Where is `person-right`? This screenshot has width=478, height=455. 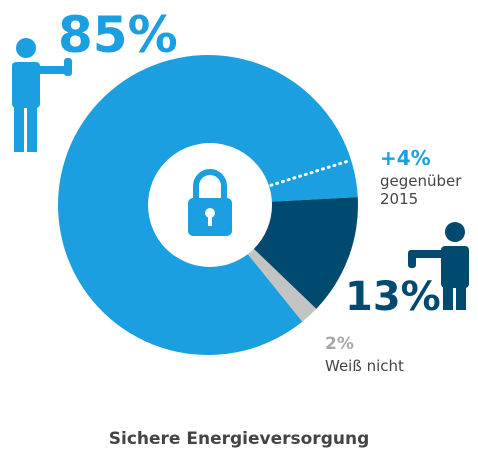
person-right is located at coordinates (438, 266).